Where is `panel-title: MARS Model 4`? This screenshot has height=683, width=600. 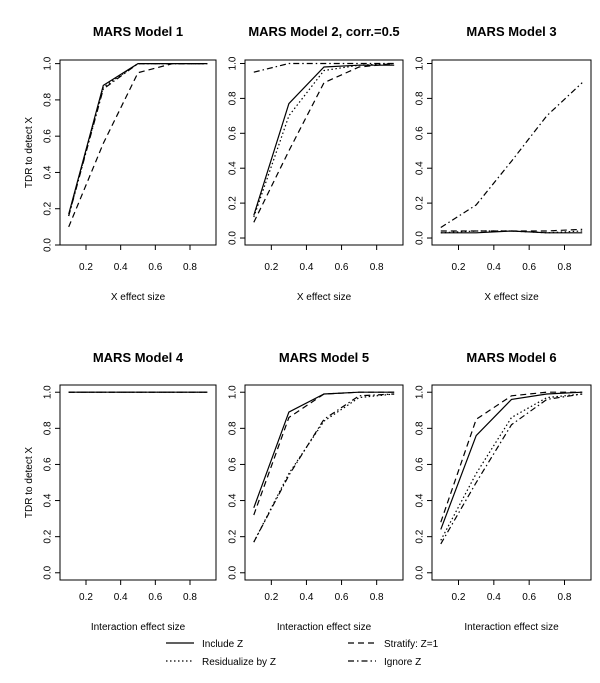 panel-title: MARS Model 4 is located at coordinates (138, 357).